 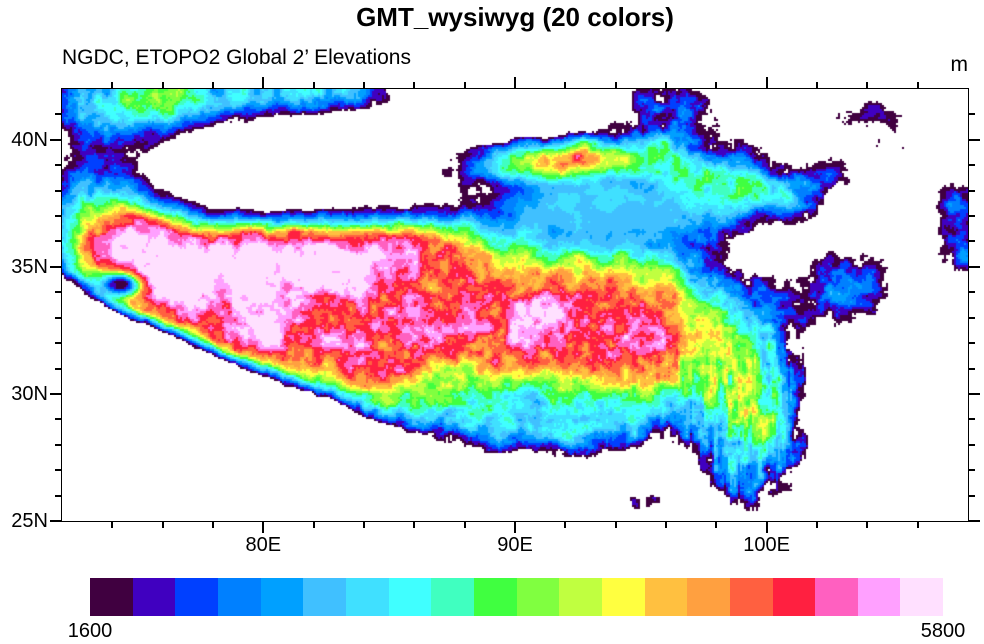 What do you see at coordinates (236, 57) in the screenshot?
I see `plot-subtitle: NGDC, ETOPO2 Global 2’ Elevations` at bounding box center [236, 57].